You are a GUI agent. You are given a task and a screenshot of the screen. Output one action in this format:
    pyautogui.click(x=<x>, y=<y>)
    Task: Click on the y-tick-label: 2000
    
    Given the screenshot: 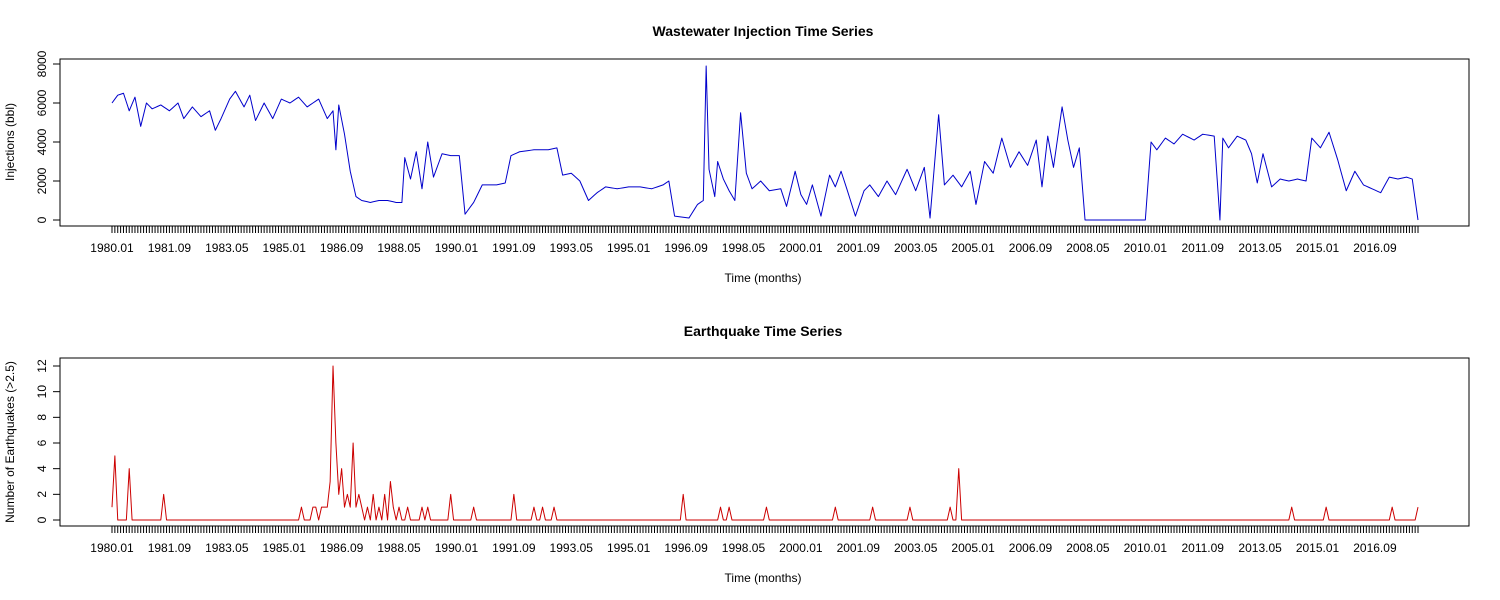 What is the action you would take?
    pyautogui.click(x=42, y=180)
    